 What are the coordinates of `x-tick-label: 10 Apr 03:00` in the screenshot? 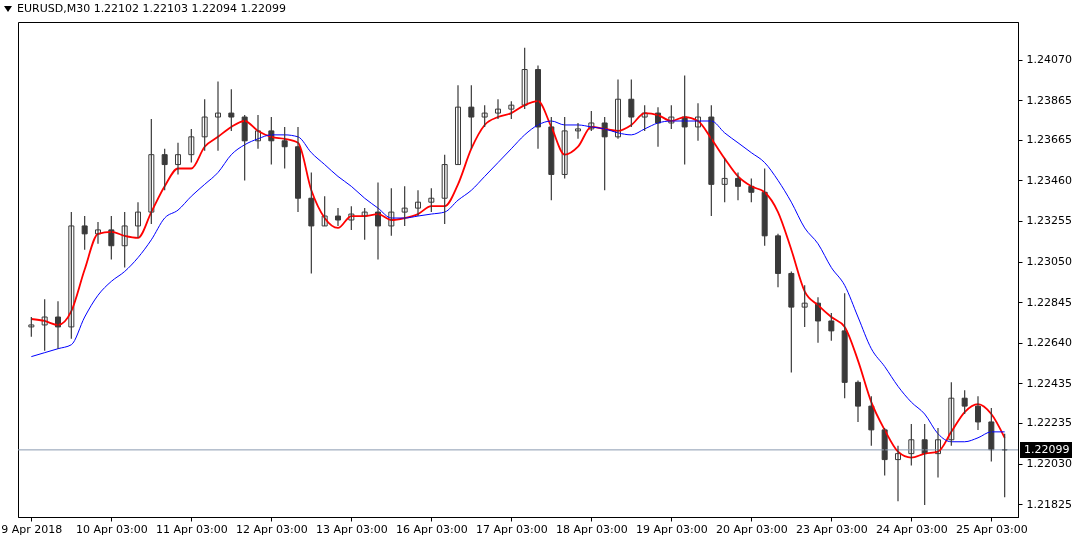 It's located at (111, 529).